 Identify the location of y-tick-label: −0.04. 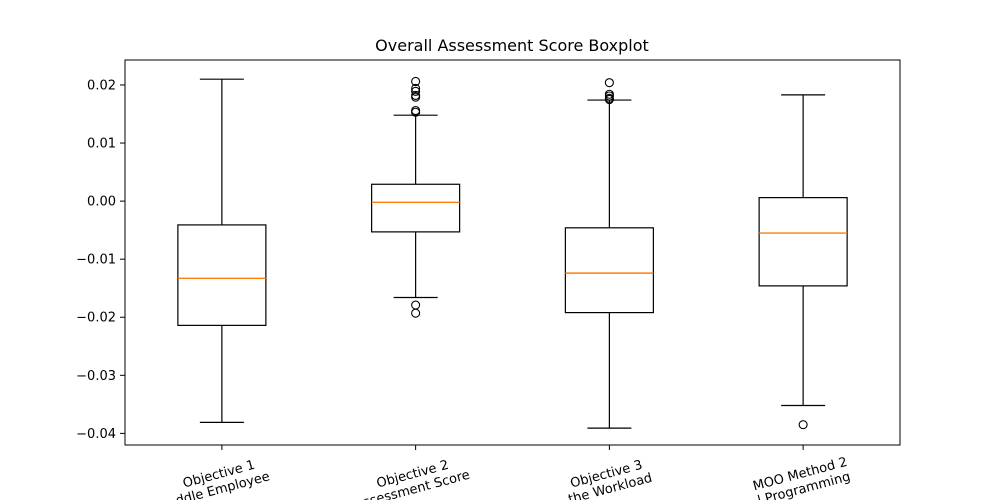
(96, 434).